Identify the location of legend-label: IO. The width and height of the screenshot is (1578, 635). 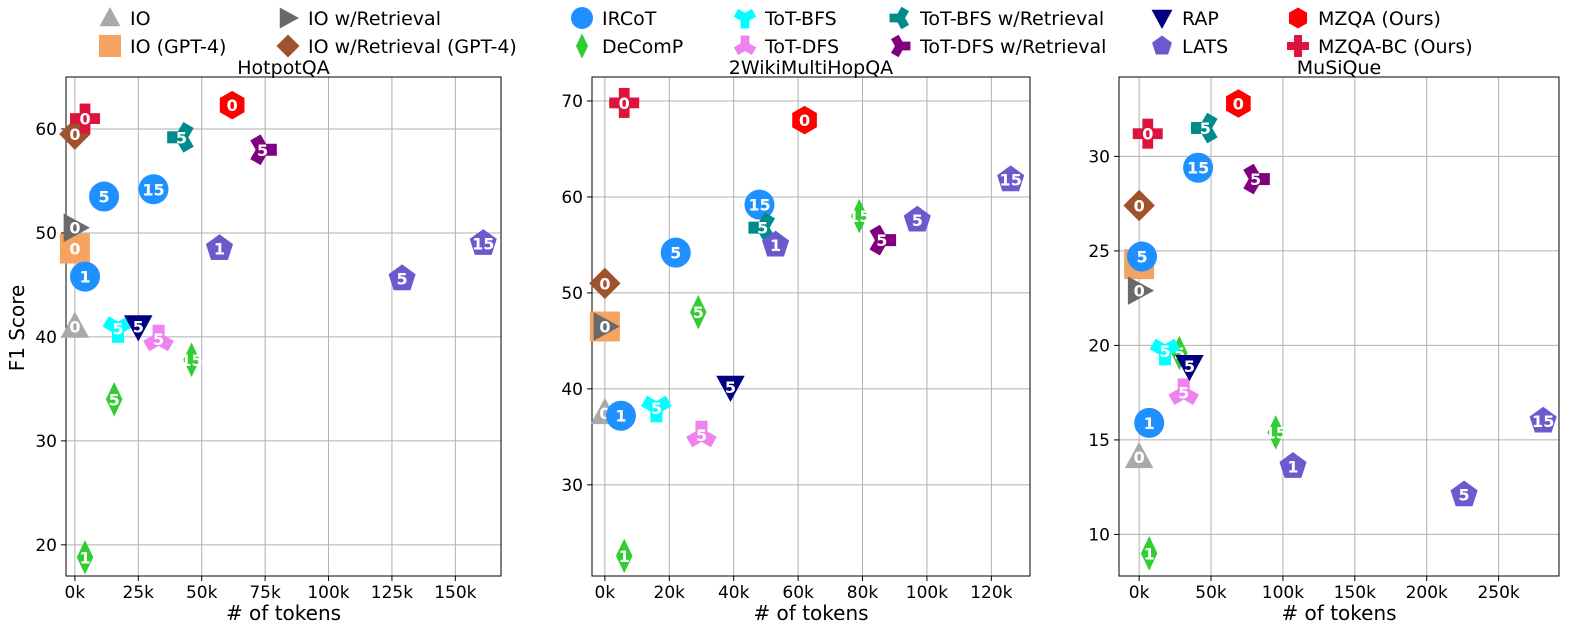
(140, 19).